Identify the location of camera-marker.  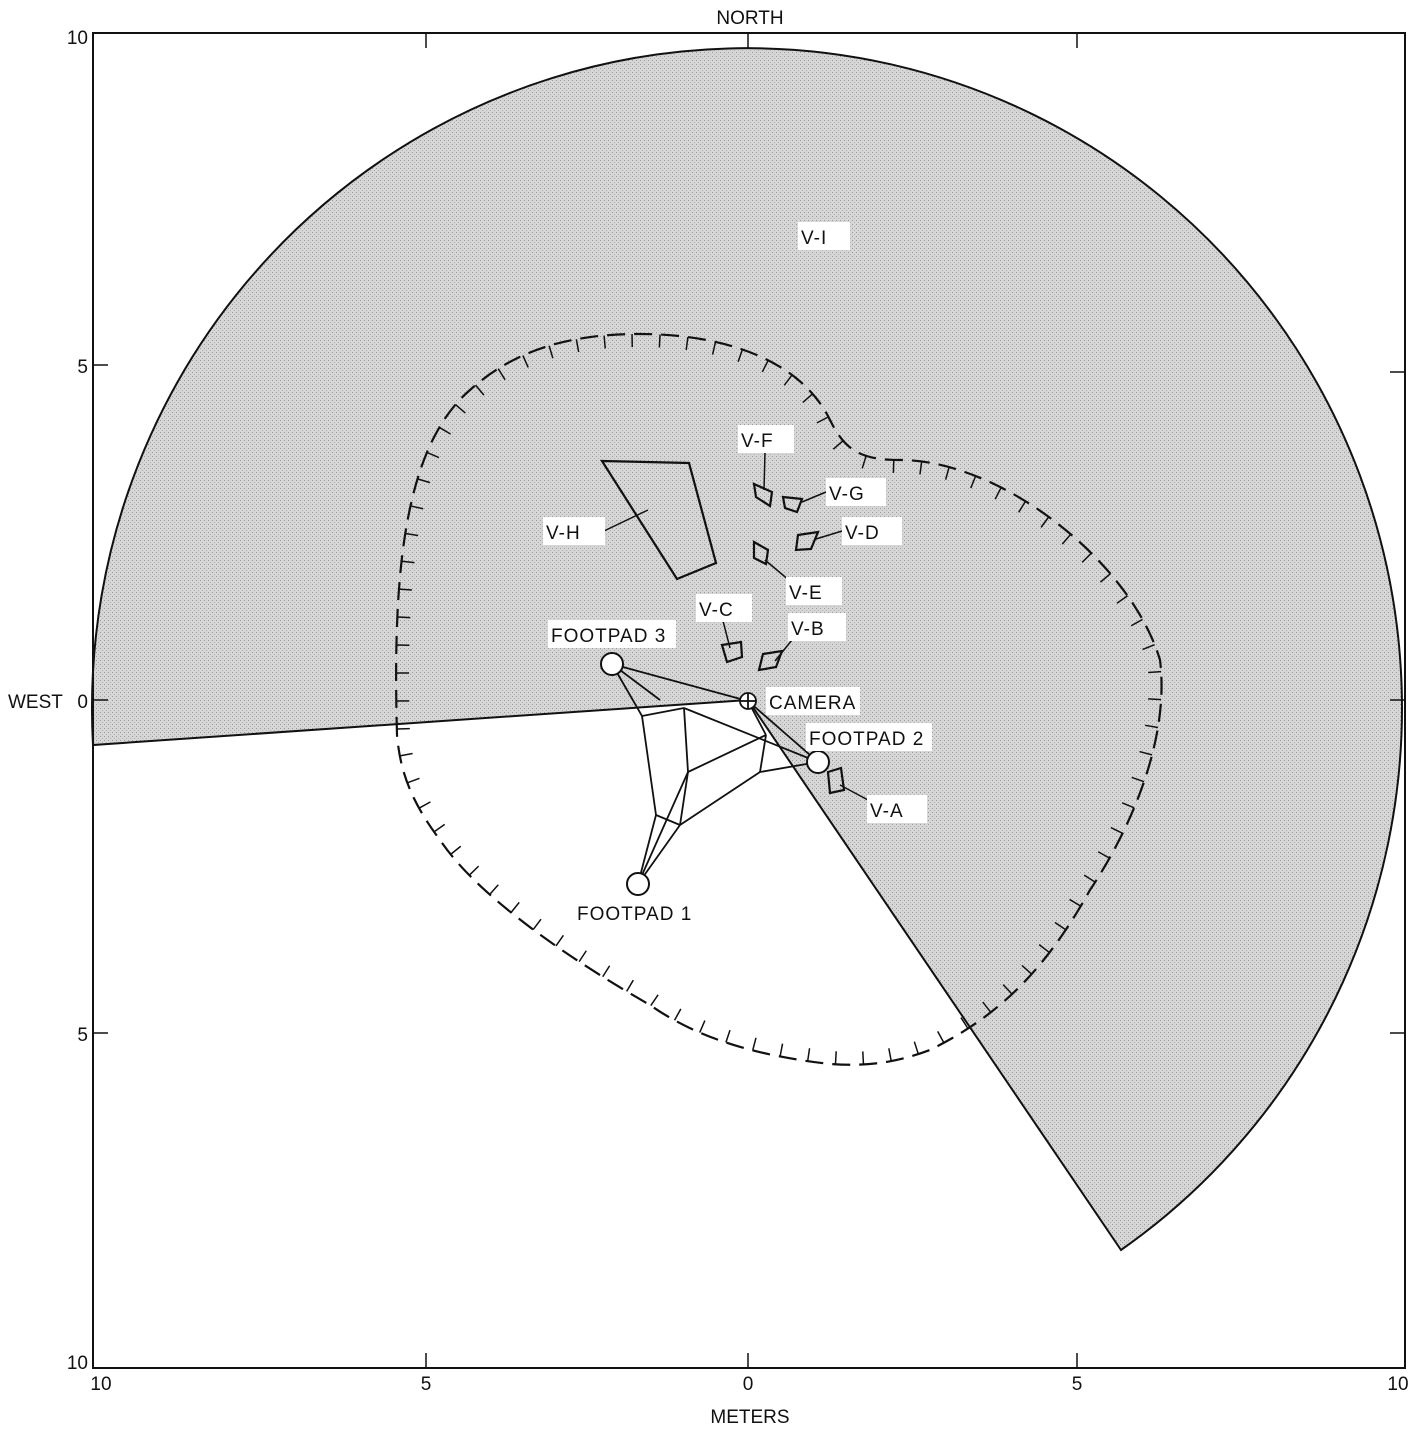
(748, 701).